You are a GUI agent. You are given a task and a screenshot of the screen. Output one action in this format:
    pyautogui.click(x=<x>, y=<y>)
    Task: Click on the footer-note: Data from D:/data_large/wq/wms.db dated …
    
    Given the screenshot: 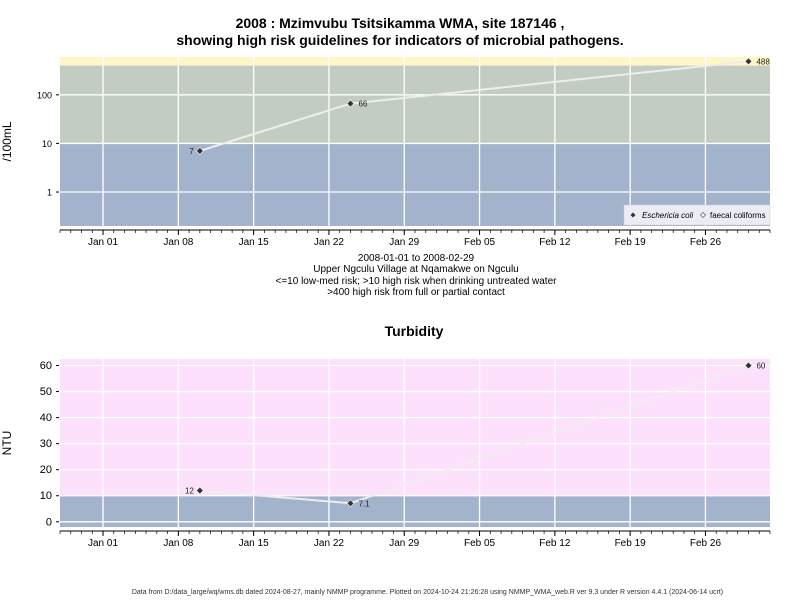 What is the action you would take?
    pyautogui.click(x=427, y=592)
    